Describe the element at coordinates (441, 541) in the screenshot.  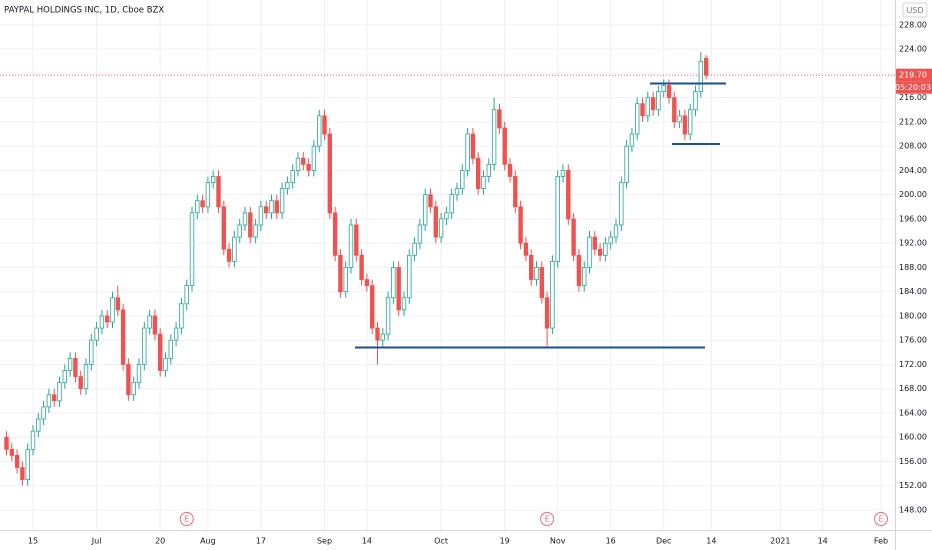
I see `x-tick-label: Oct` at that location.